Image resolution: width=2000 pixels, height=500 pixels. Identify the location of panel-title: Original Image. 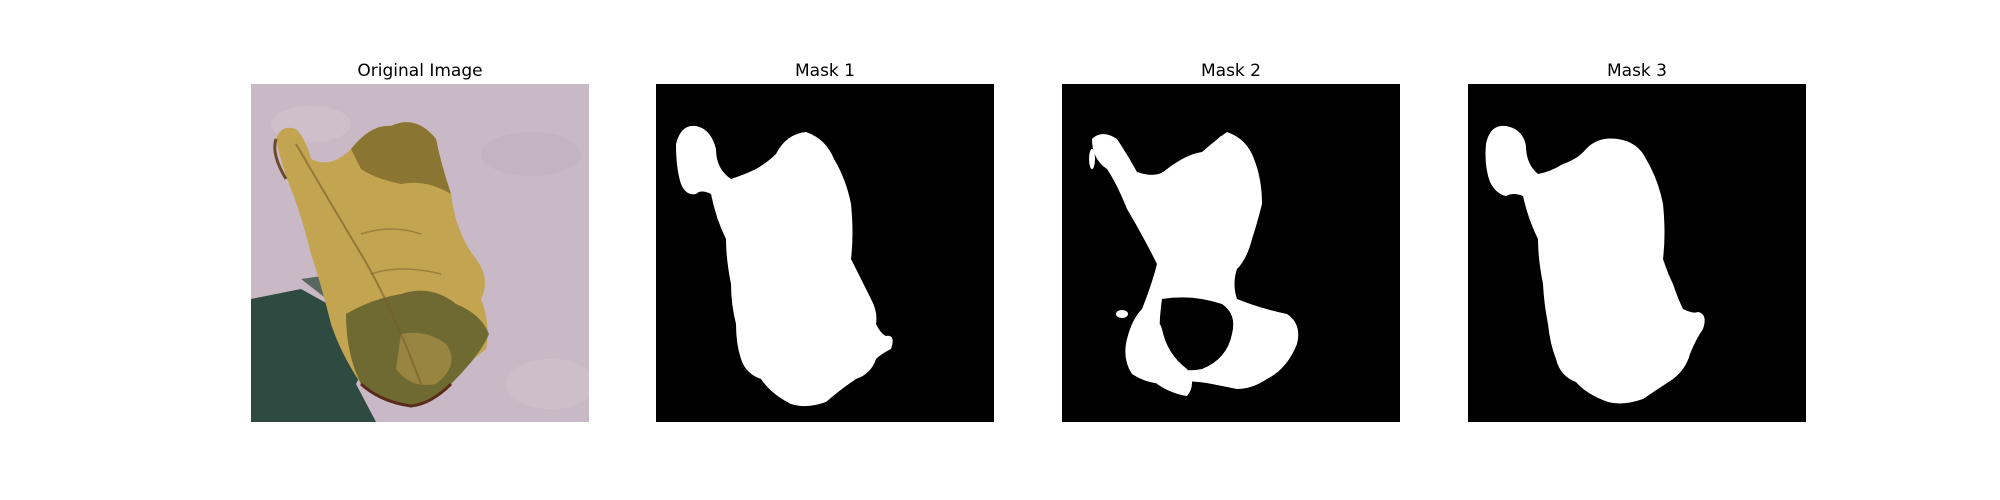
(420, 71).